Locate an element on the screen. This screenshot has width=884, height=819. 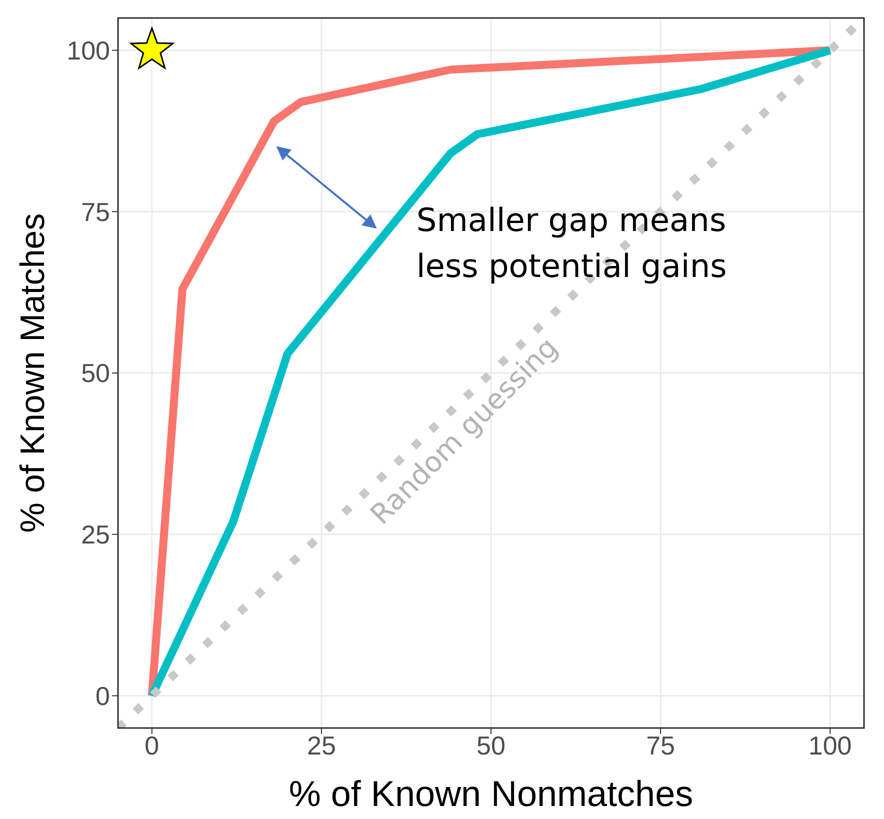
annotation: Smaller gap means less potential gains is located at coordinates (571, 243).